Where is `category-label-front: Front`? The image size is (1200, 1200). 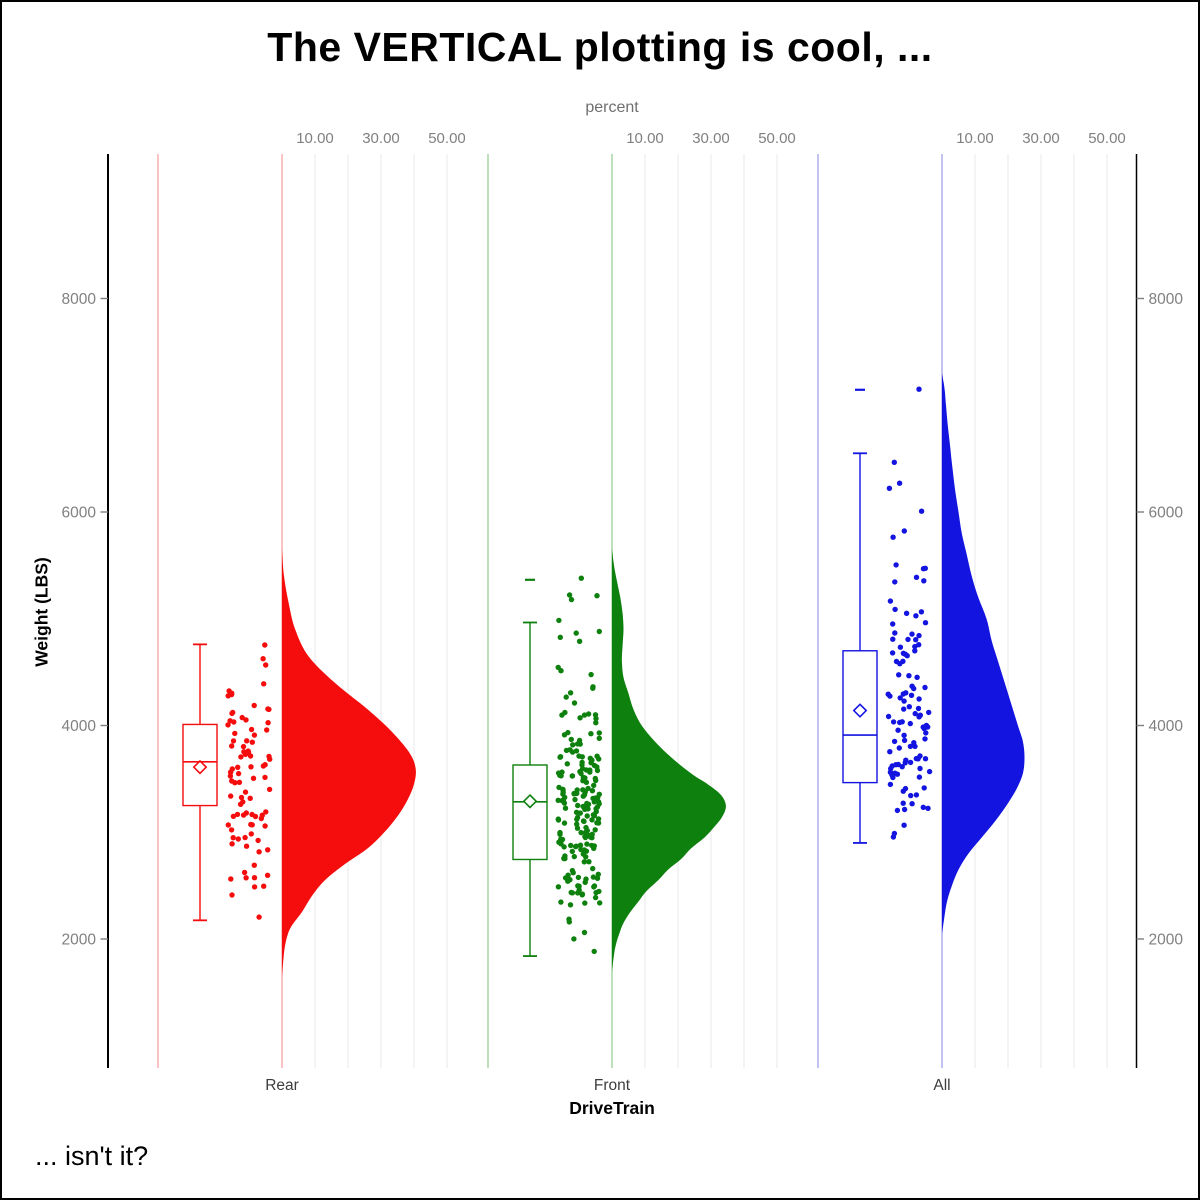
category-label-front: Front is located at coordinates (612, 1085).